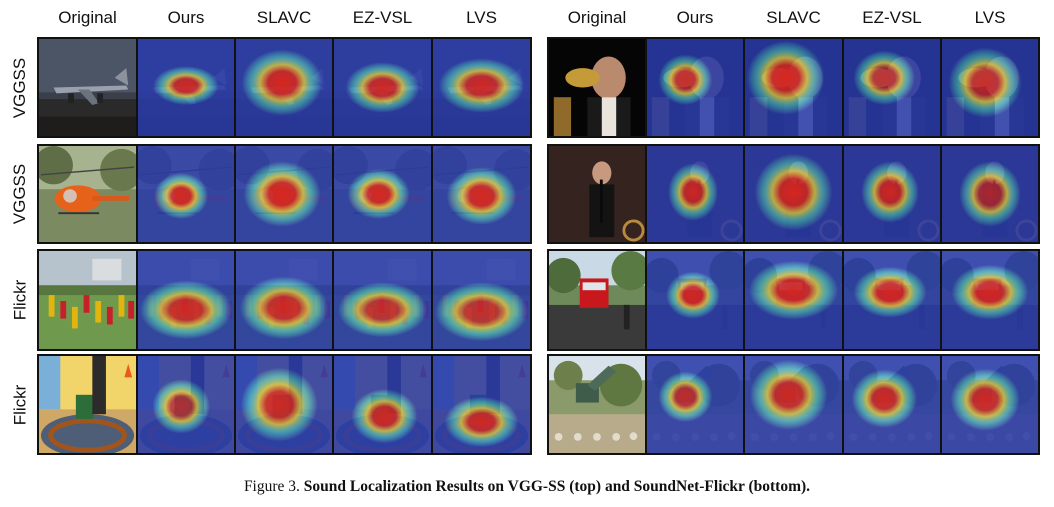  Describe the element at coordinates (597, 300) in the screenshot. I see `original-image-fire-truck` at that location.